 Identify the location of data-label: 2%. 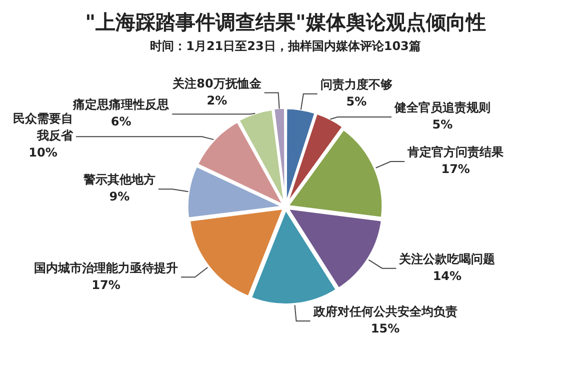
(217, 100).